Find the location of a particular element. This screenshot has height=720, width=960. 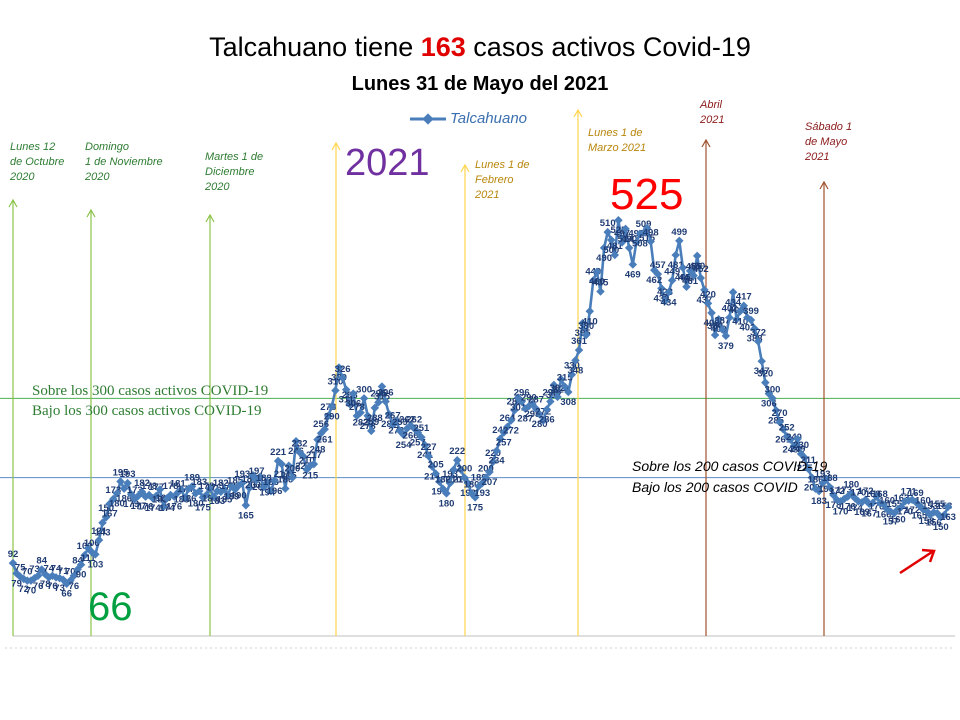

data-label: 264 is located at coordinates (507, 418).